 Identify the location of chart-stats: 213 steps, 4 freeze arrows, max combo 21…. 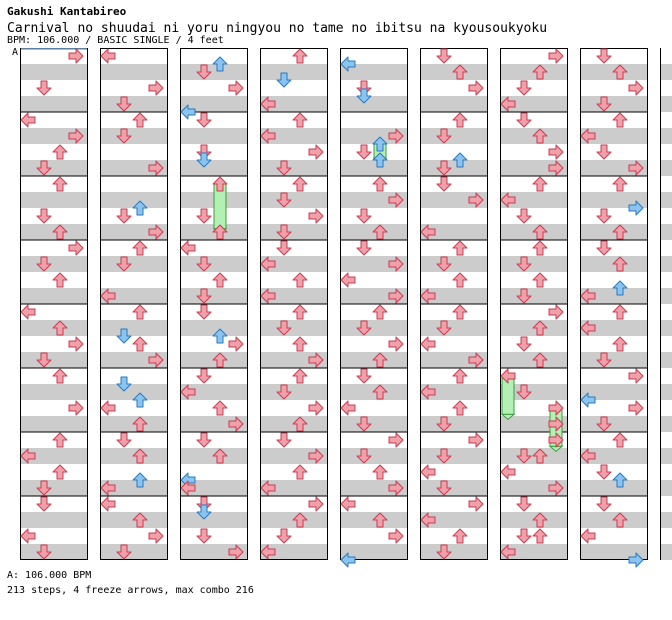
(130, 590).